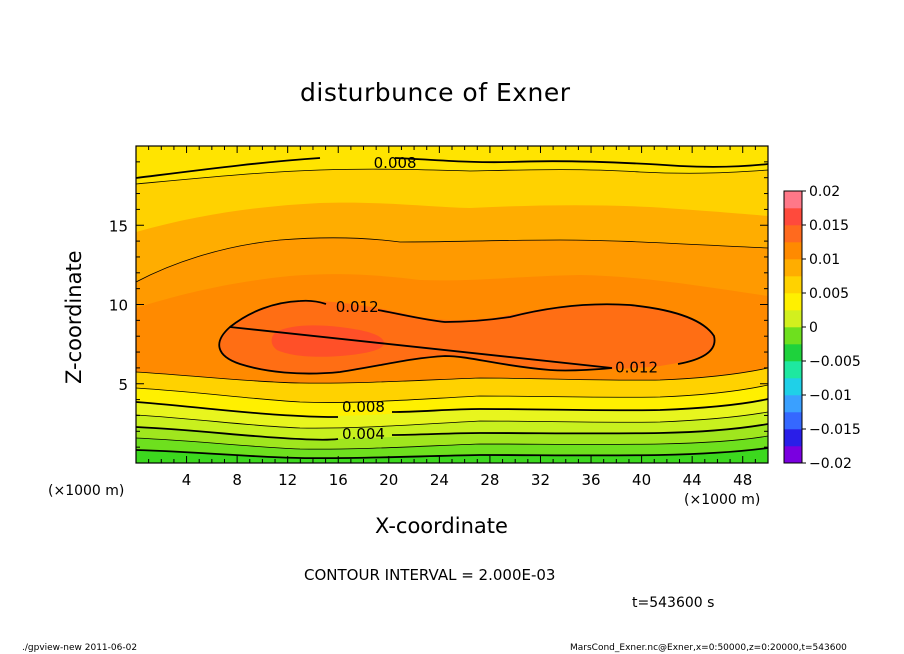 The image size is (904, 654). Describe the element at coordinates (187, 480) in the screenshot. I see `x-tick-label: 4` at that location.